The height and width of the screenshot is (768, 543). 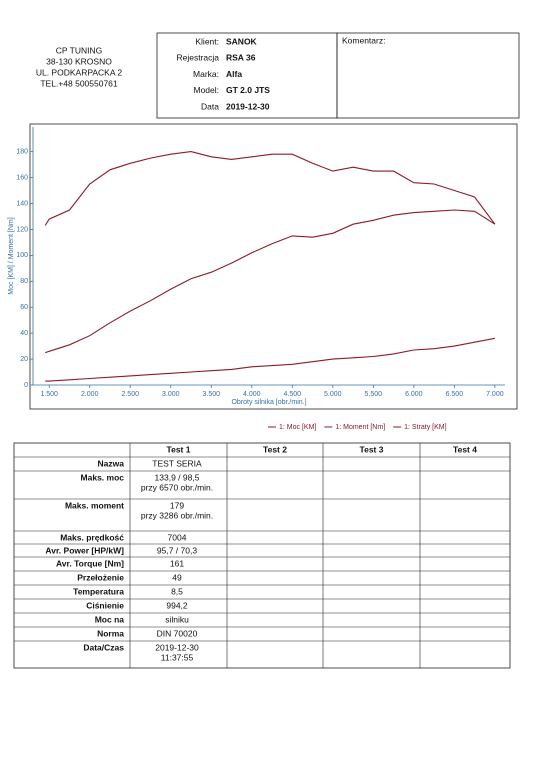 What do you see at coordinates (130, 394) in the screenshot?
I see `x-tick-label: 2.500` at bounding box center [130, 394].